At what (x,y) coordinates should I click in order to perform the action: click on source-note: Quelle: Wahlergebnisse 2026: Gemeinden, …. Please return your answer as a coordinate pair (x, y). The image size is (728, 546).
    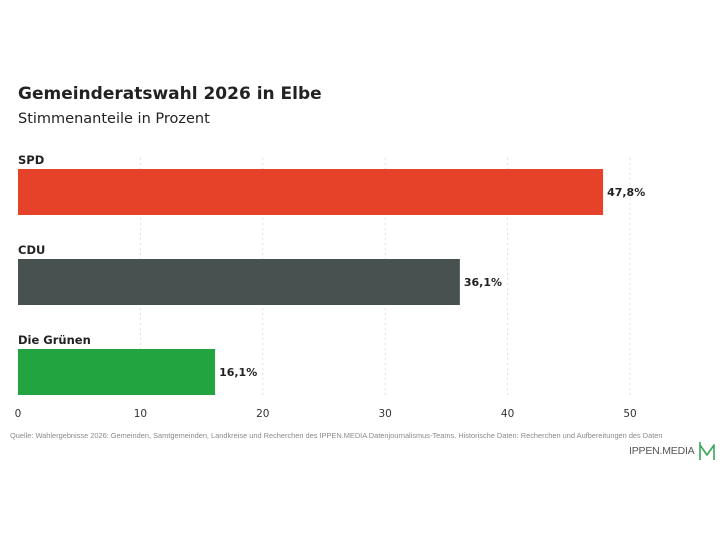
    Looking at the image, I should click on (336, 435).